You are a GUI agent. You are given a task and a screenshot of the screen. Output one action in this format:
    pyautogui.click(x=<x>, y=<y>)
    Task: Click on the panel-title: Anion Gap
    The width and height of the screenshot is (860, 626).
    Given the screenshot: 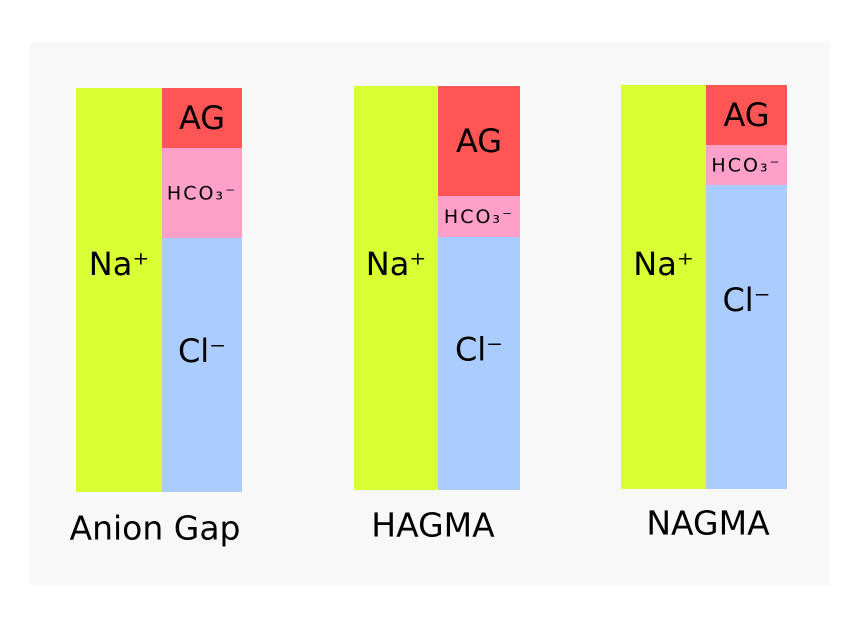 What is the action you would take?
    pyautogui.click(x=155, y=528)
    